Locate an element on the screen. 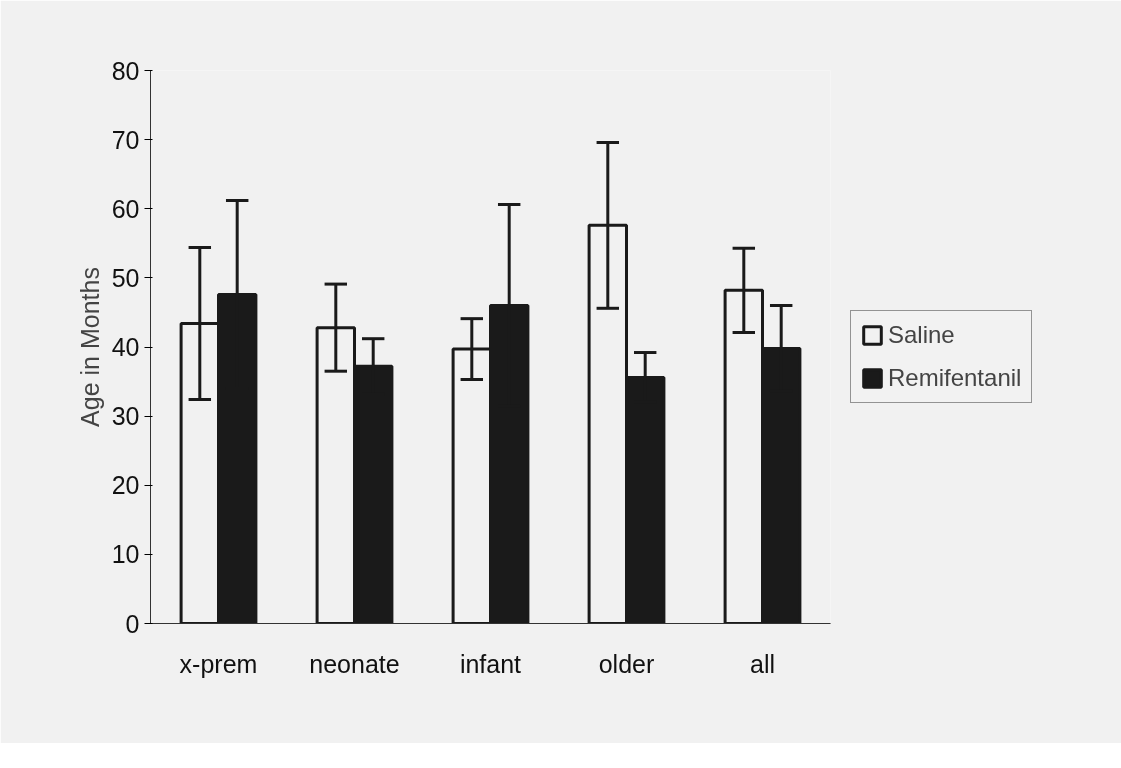 The image size is (1121, 768). y-axis-title: Age in Months is located at coordinates (89, 347).